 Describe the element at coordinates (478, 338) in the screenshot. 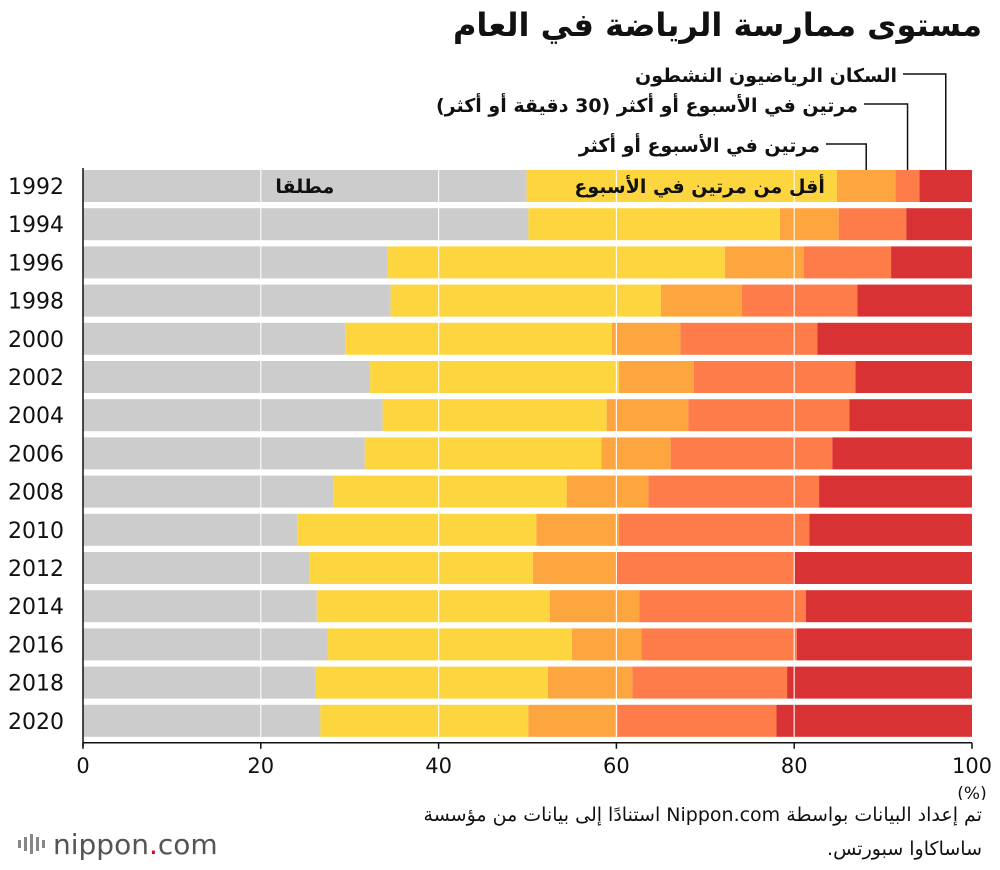

I see `bar-2000-less_than_twice` at that location.